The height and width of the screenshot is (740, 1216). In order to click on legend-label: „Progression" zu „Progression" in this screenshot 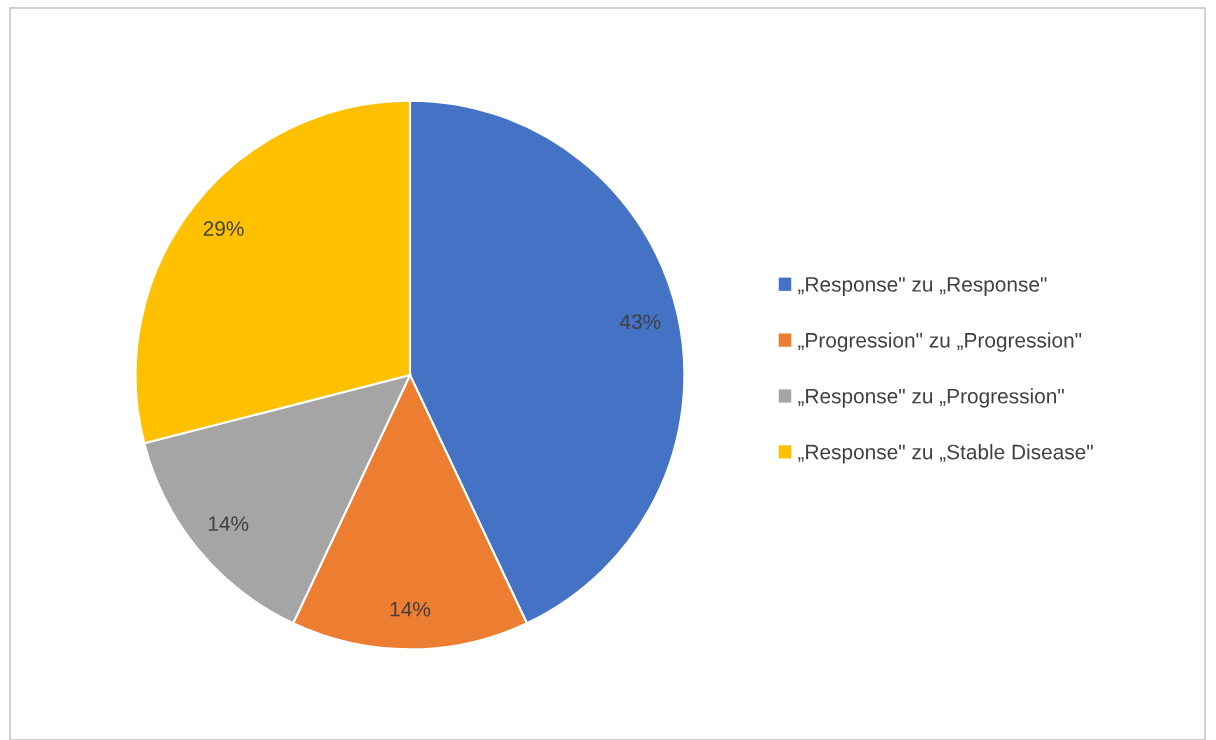, I will do `click(940, 342)`.